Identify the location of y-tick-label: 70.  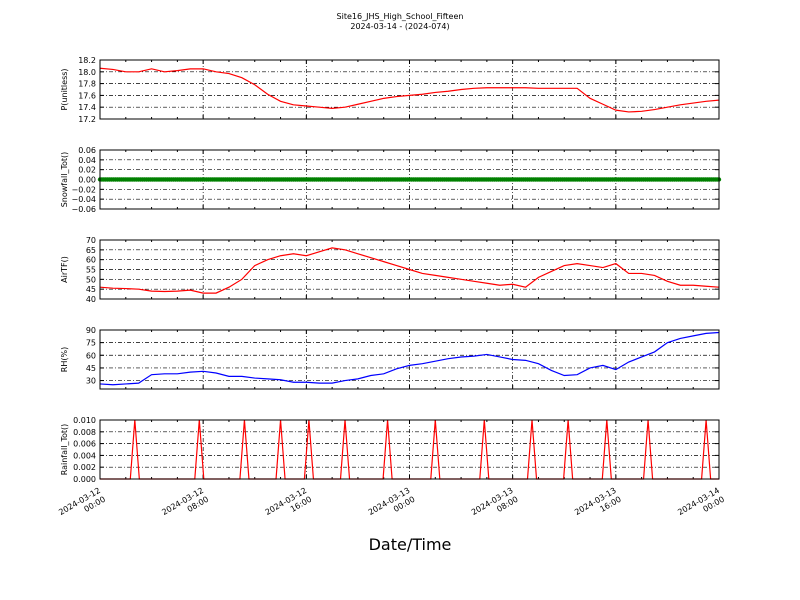
(91, 240).